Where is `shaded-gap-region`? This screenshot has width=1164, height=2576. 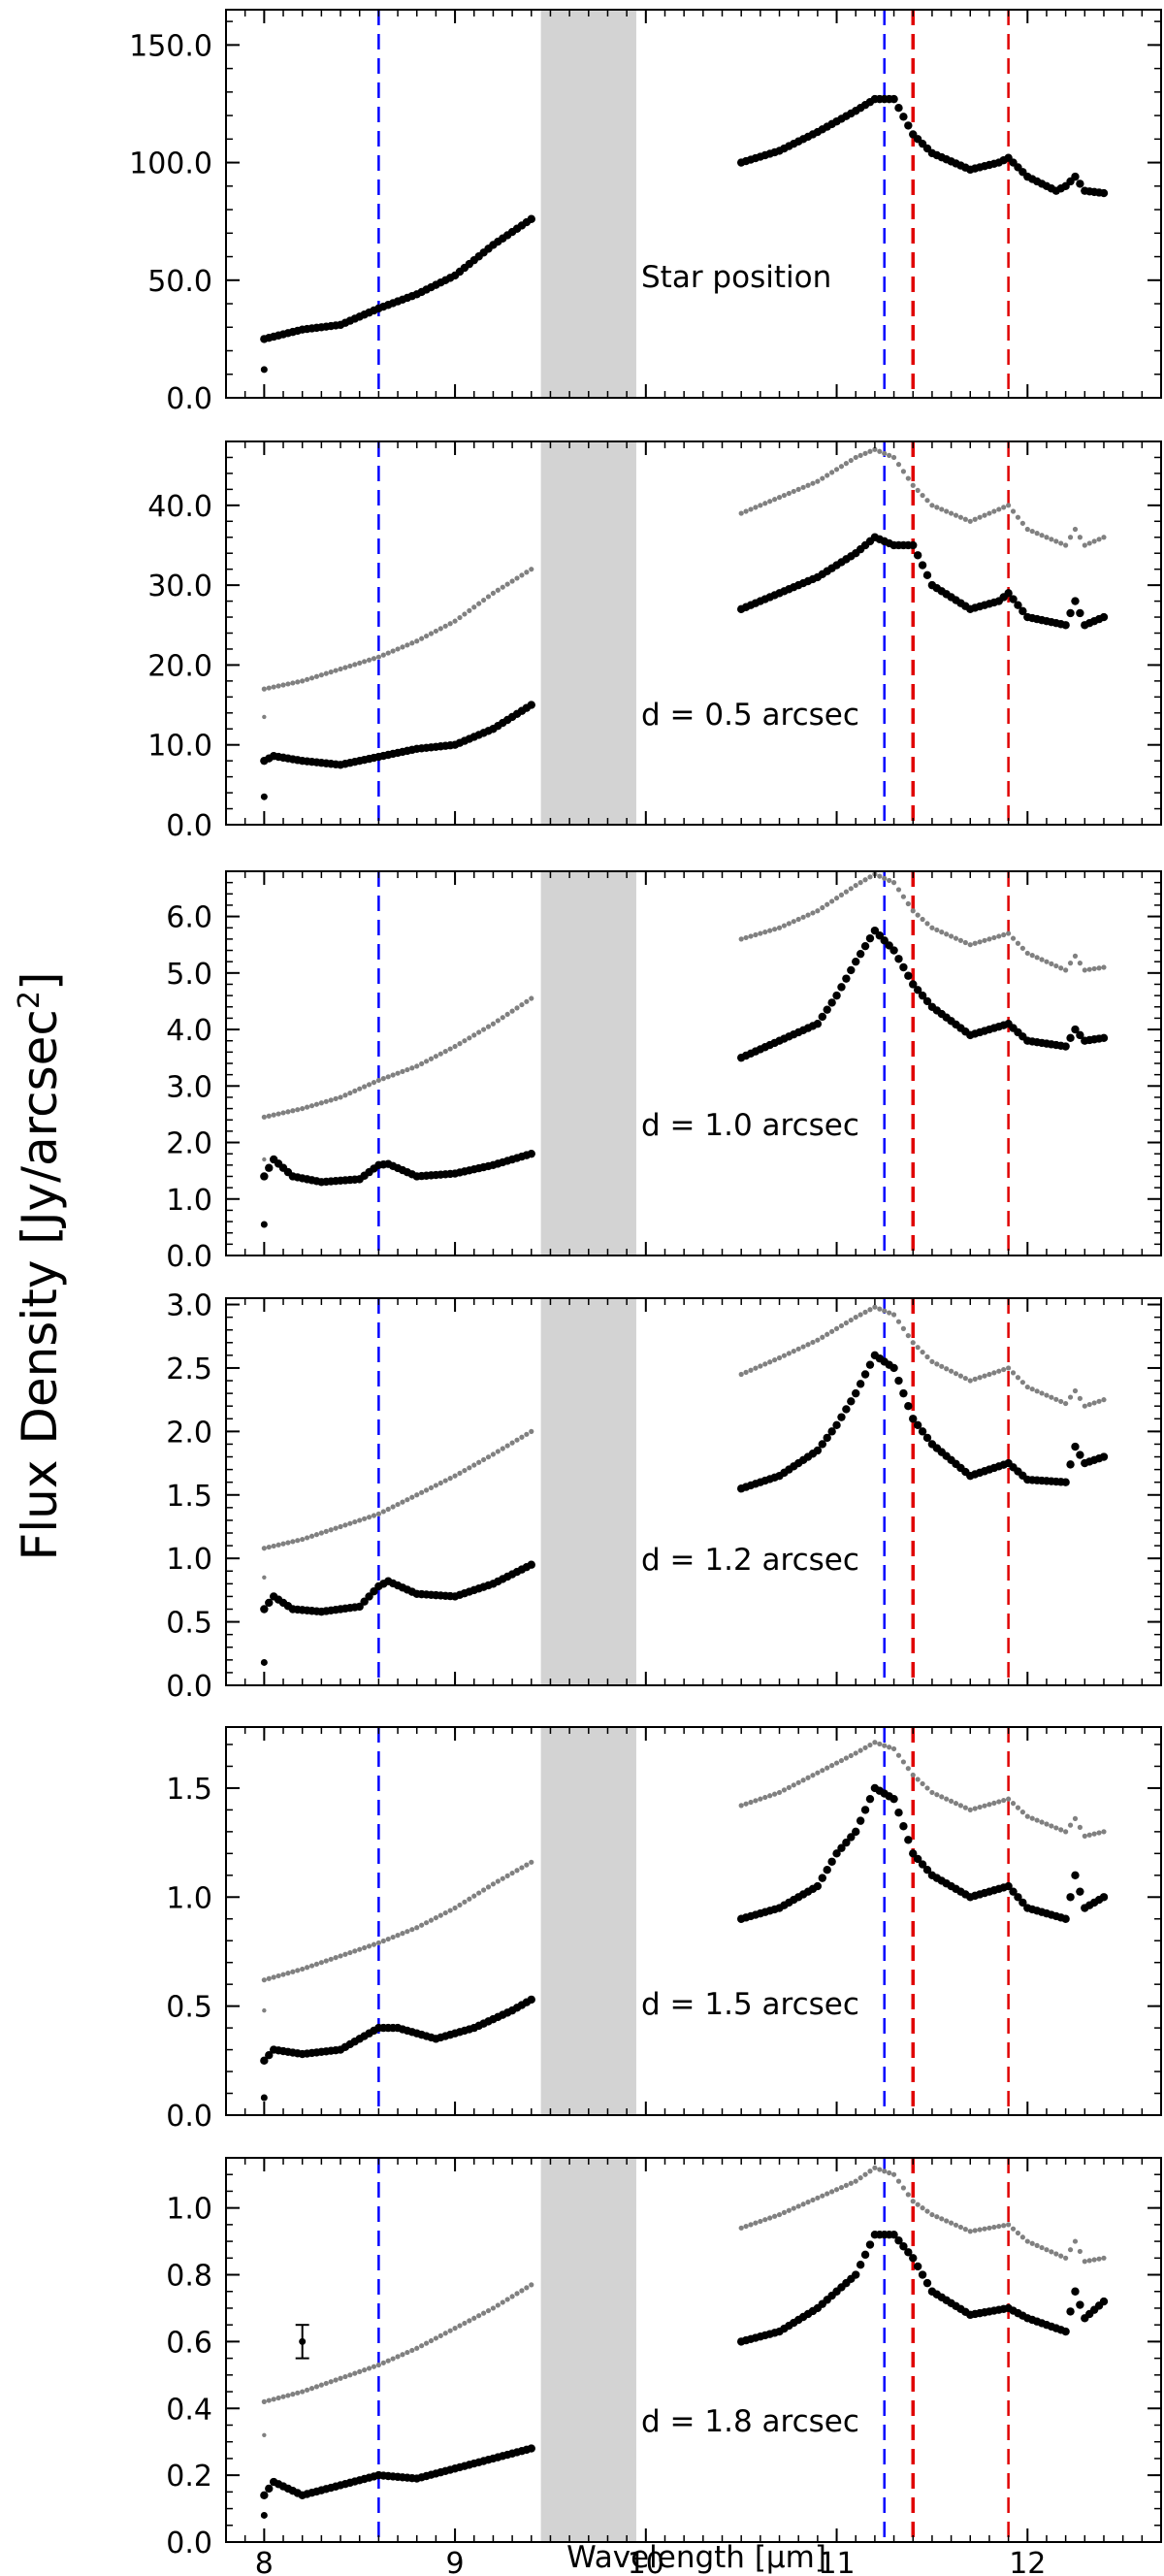 shaded-gap-region is located at coordinates (588, 204).